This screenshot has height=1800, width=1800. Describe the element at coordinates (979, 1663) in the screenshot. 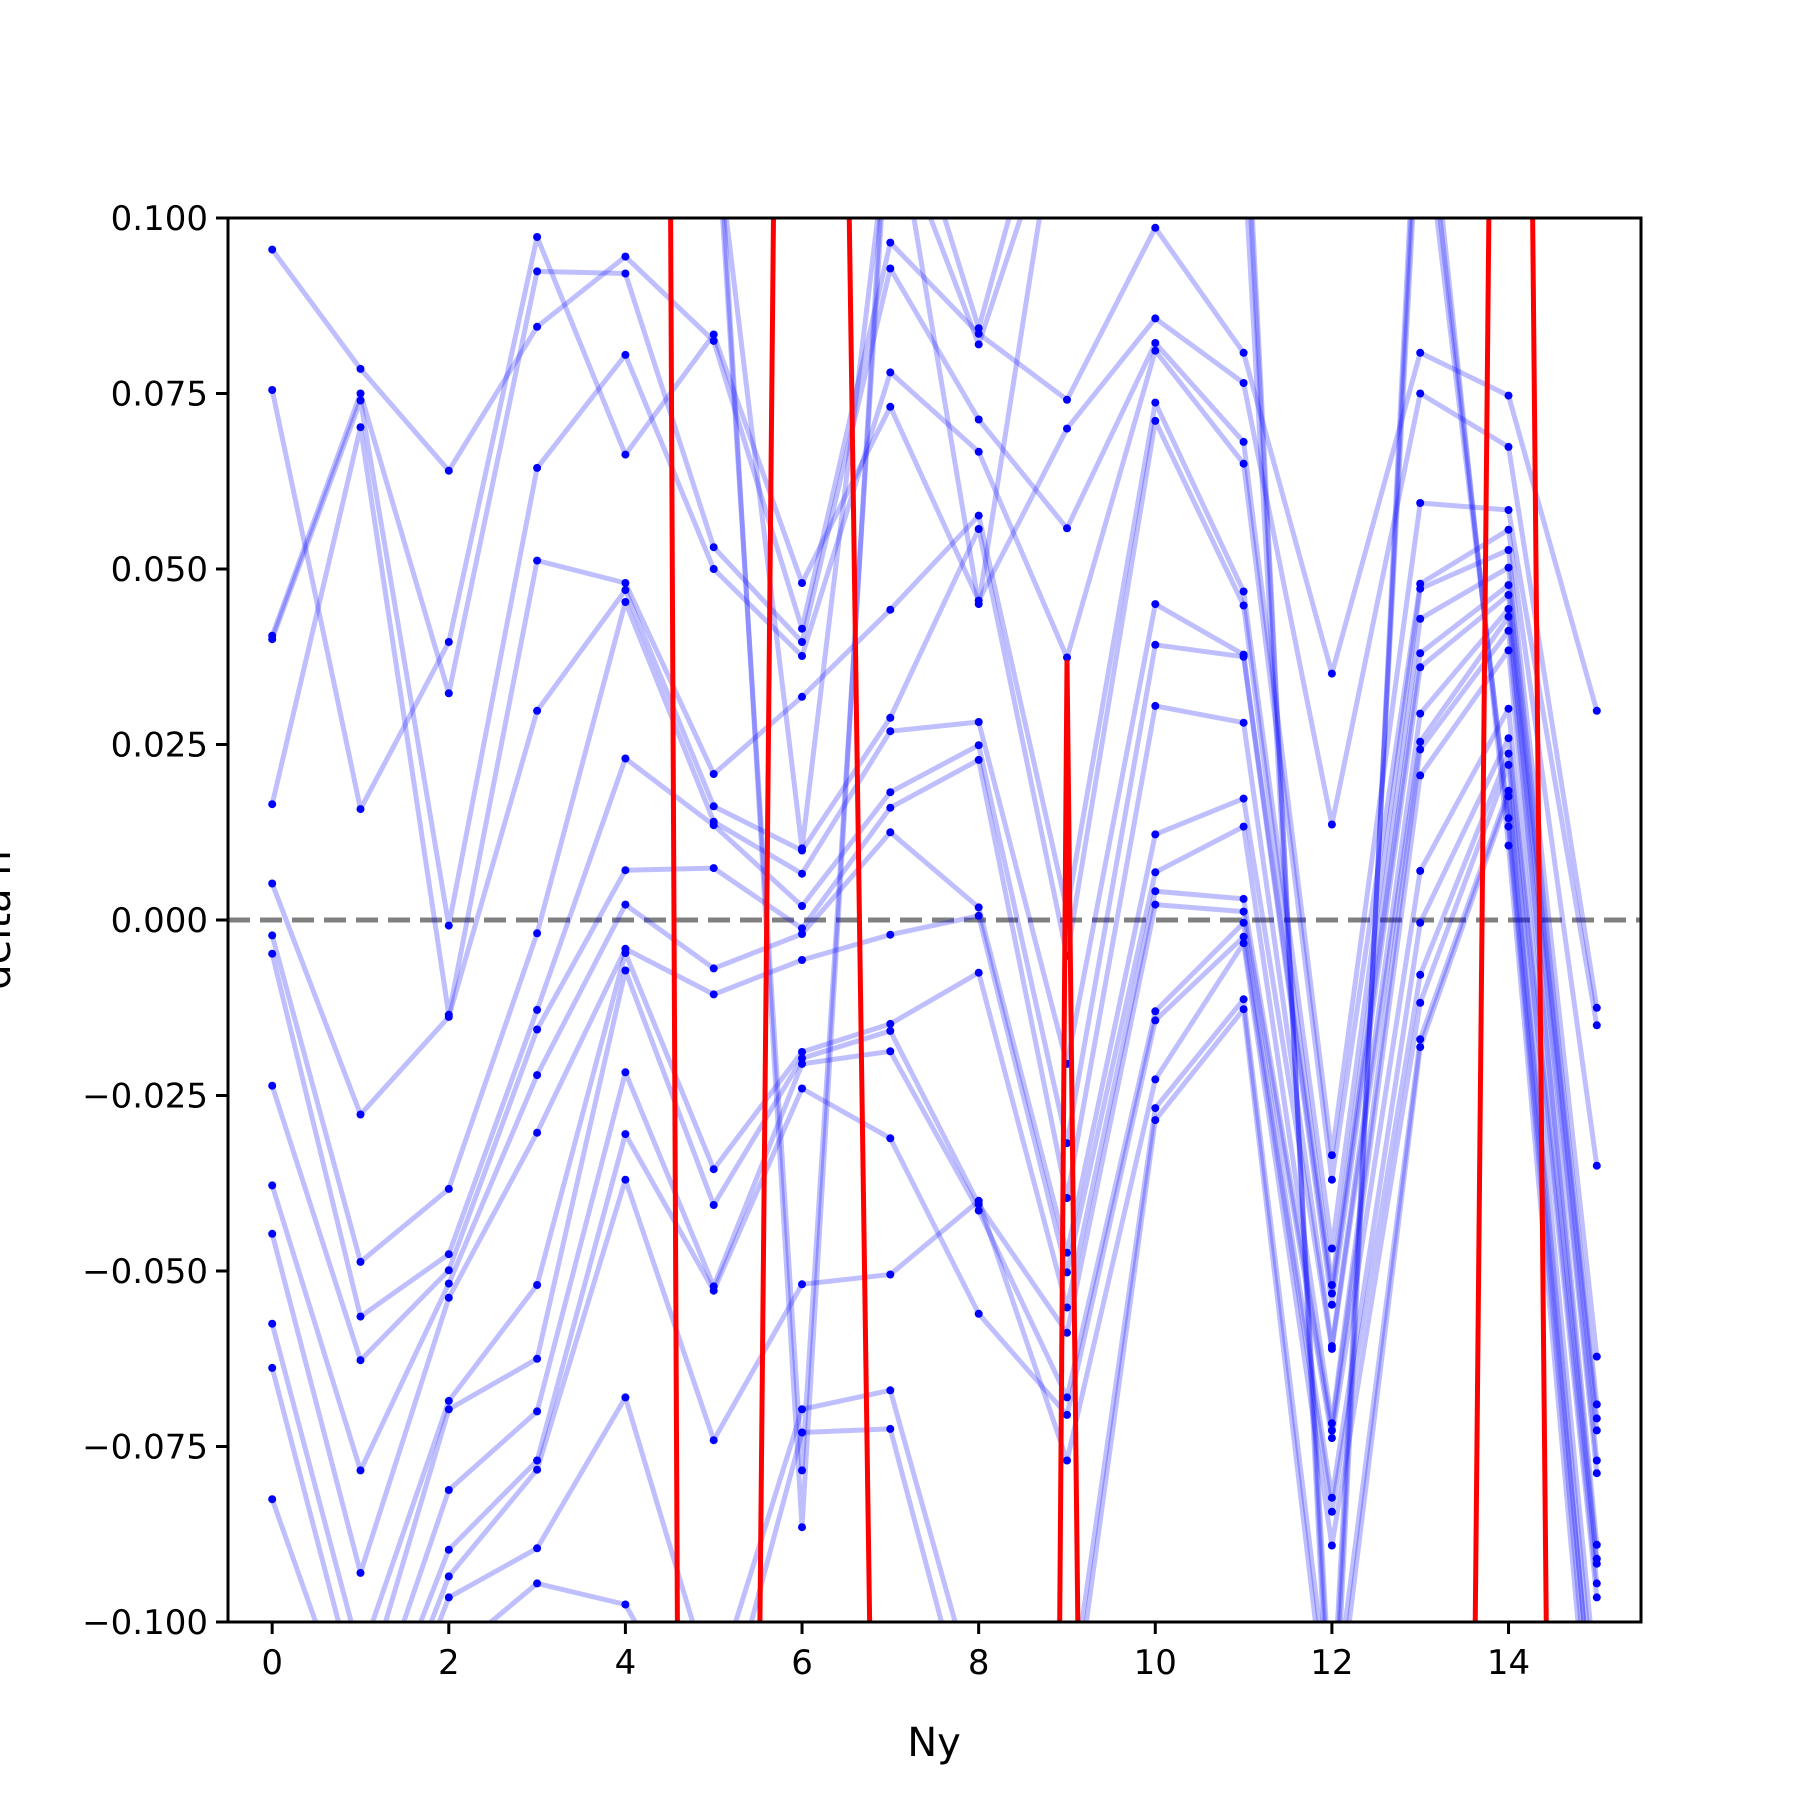

I see `x-tick-label: 8` at that location.